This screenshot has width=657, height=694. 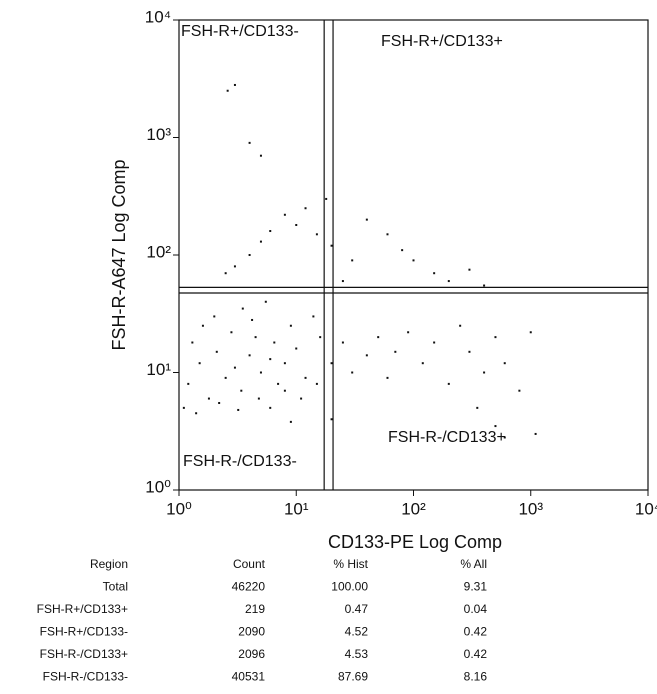 I want to click on y-tick-label: 10⁰, so click(x=158, y=486).